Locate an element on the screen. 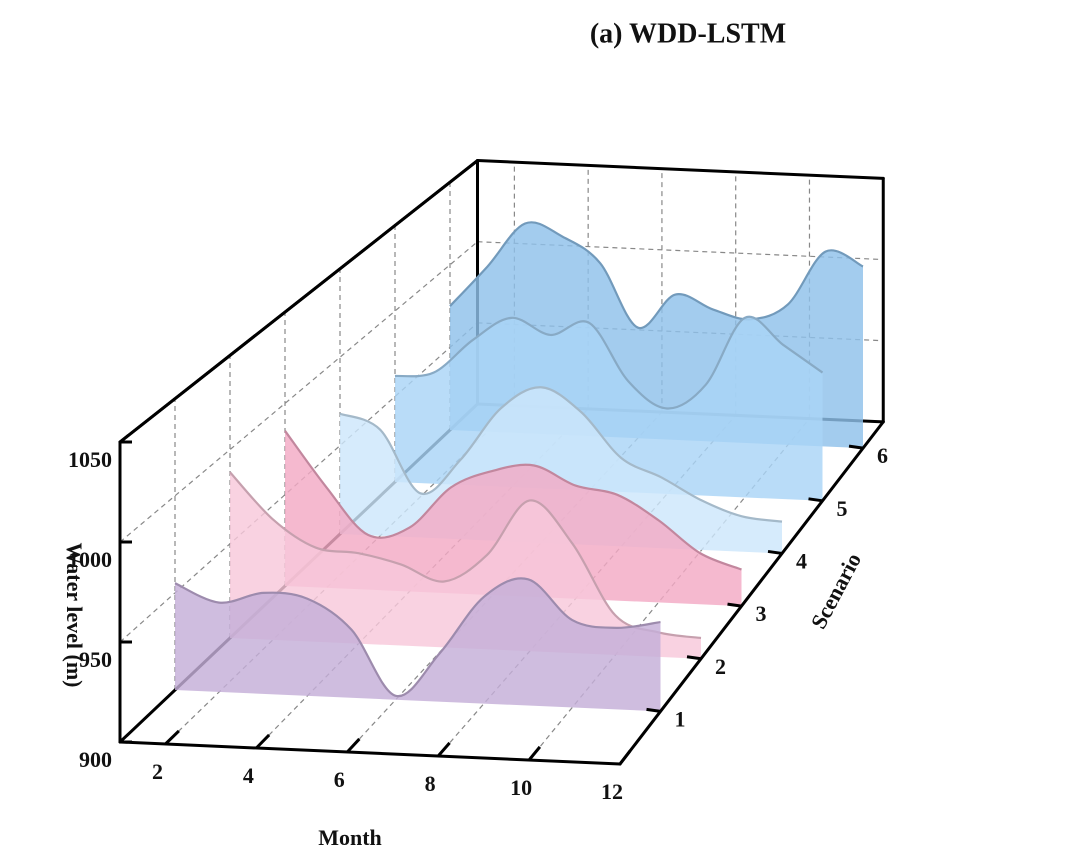 This screenshot has height=868, width=1080. z-tick-label: 1050 is located at coordinates (90, 459).